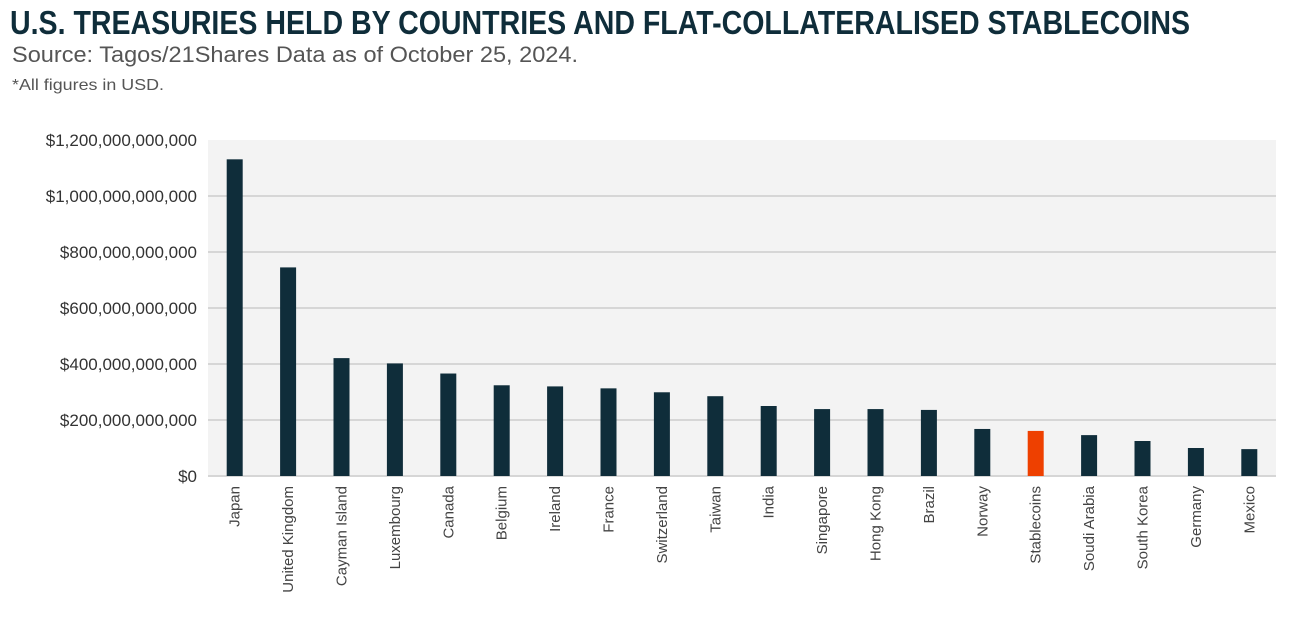 The width and height of the screenshot is (1302, 636). What do you see at coordinates (608, 432) in the screenshot?
I see `bar-france` at bounding box center [608, 432].